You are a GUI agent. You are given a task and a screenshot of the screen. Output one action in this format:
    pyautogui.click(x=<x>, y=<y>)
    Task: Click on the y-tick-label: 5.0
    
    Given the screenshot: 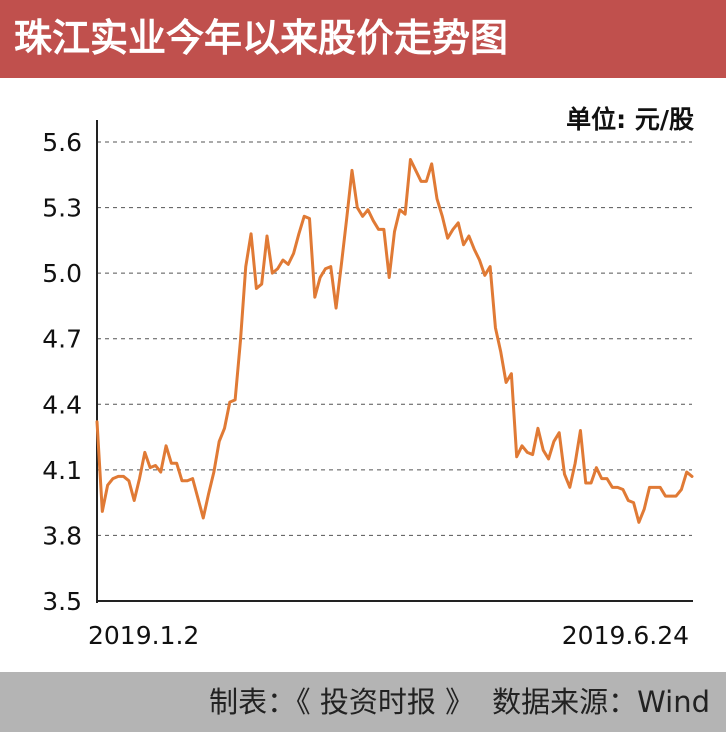 What is the action you would take?
    pyautogui.click(x=62, y=273)
    